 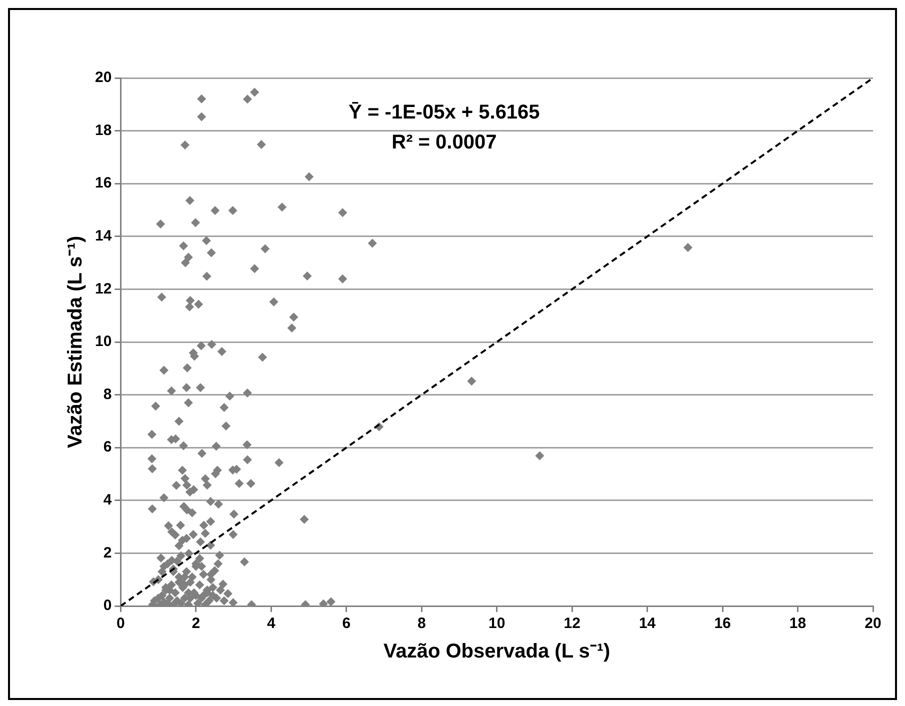 What do you see at coordinates (346, 623) in the screenshot?
I see `x-tick-label: 6` at bounding box center [346, 623].